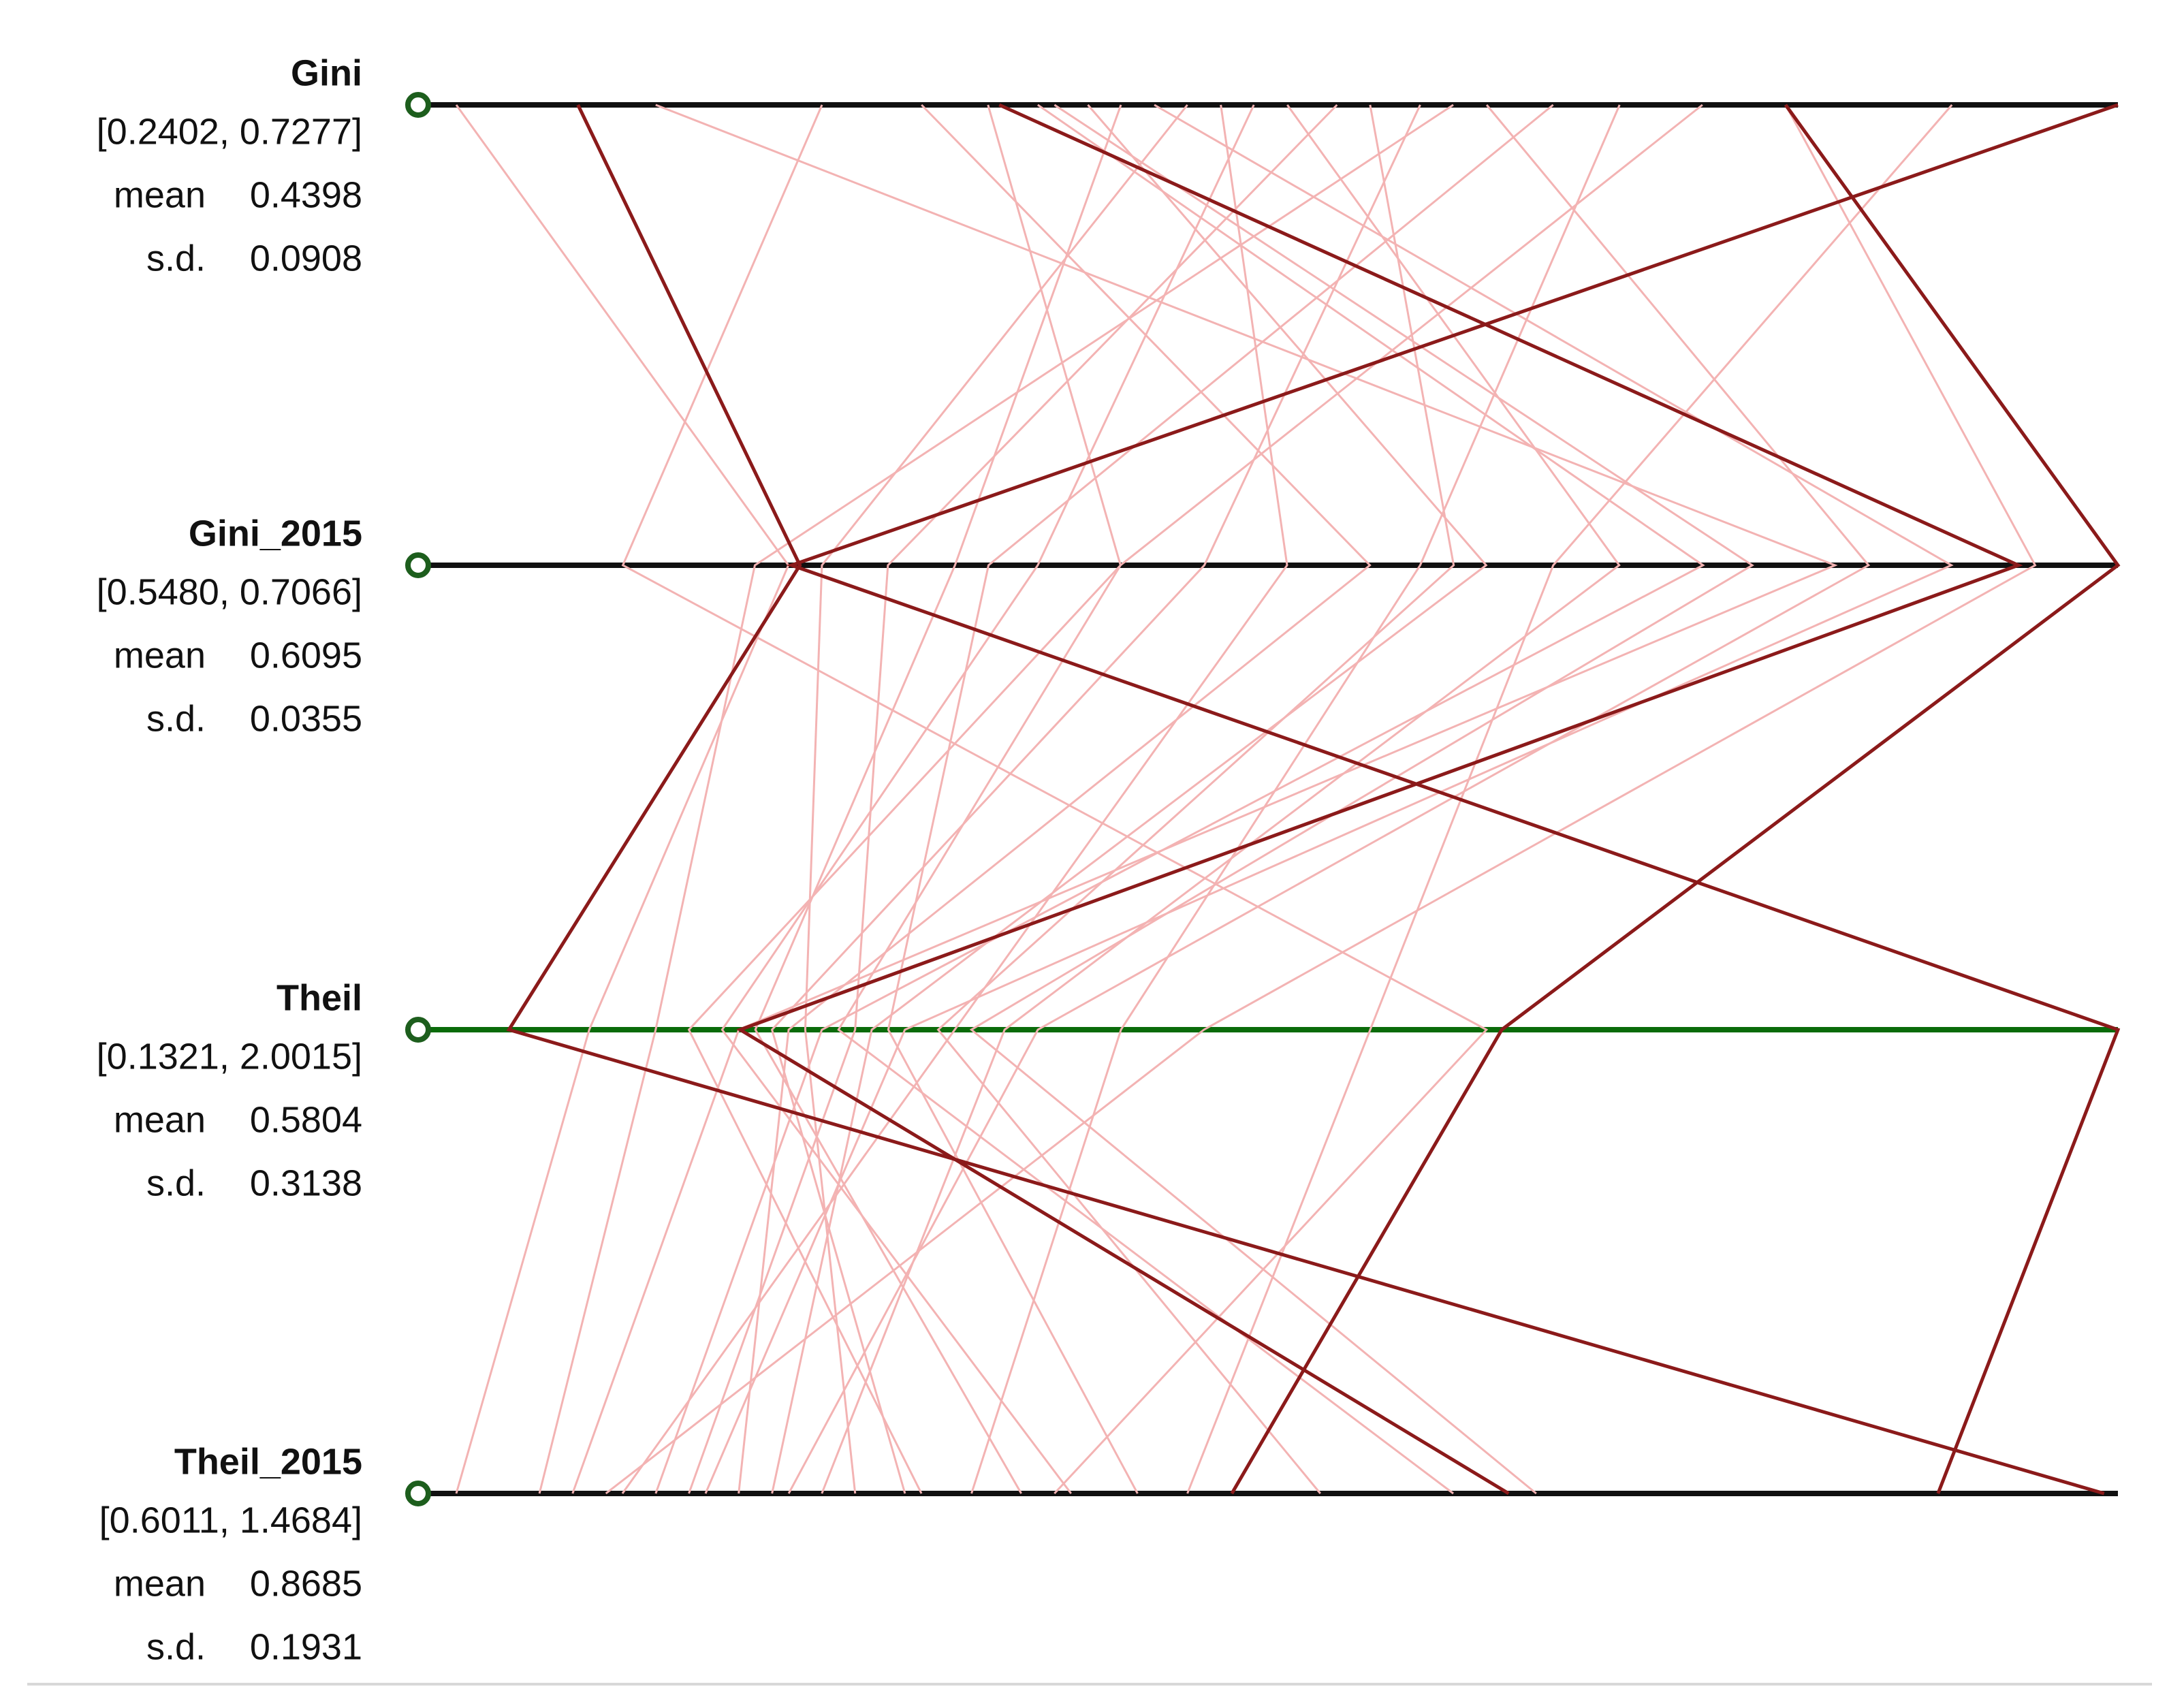 This screenshot has height=1708, width=2169. Describe the element at coordinates (275, 534) in the screenshot. I see `axis-name: Gini_2015` at that location.